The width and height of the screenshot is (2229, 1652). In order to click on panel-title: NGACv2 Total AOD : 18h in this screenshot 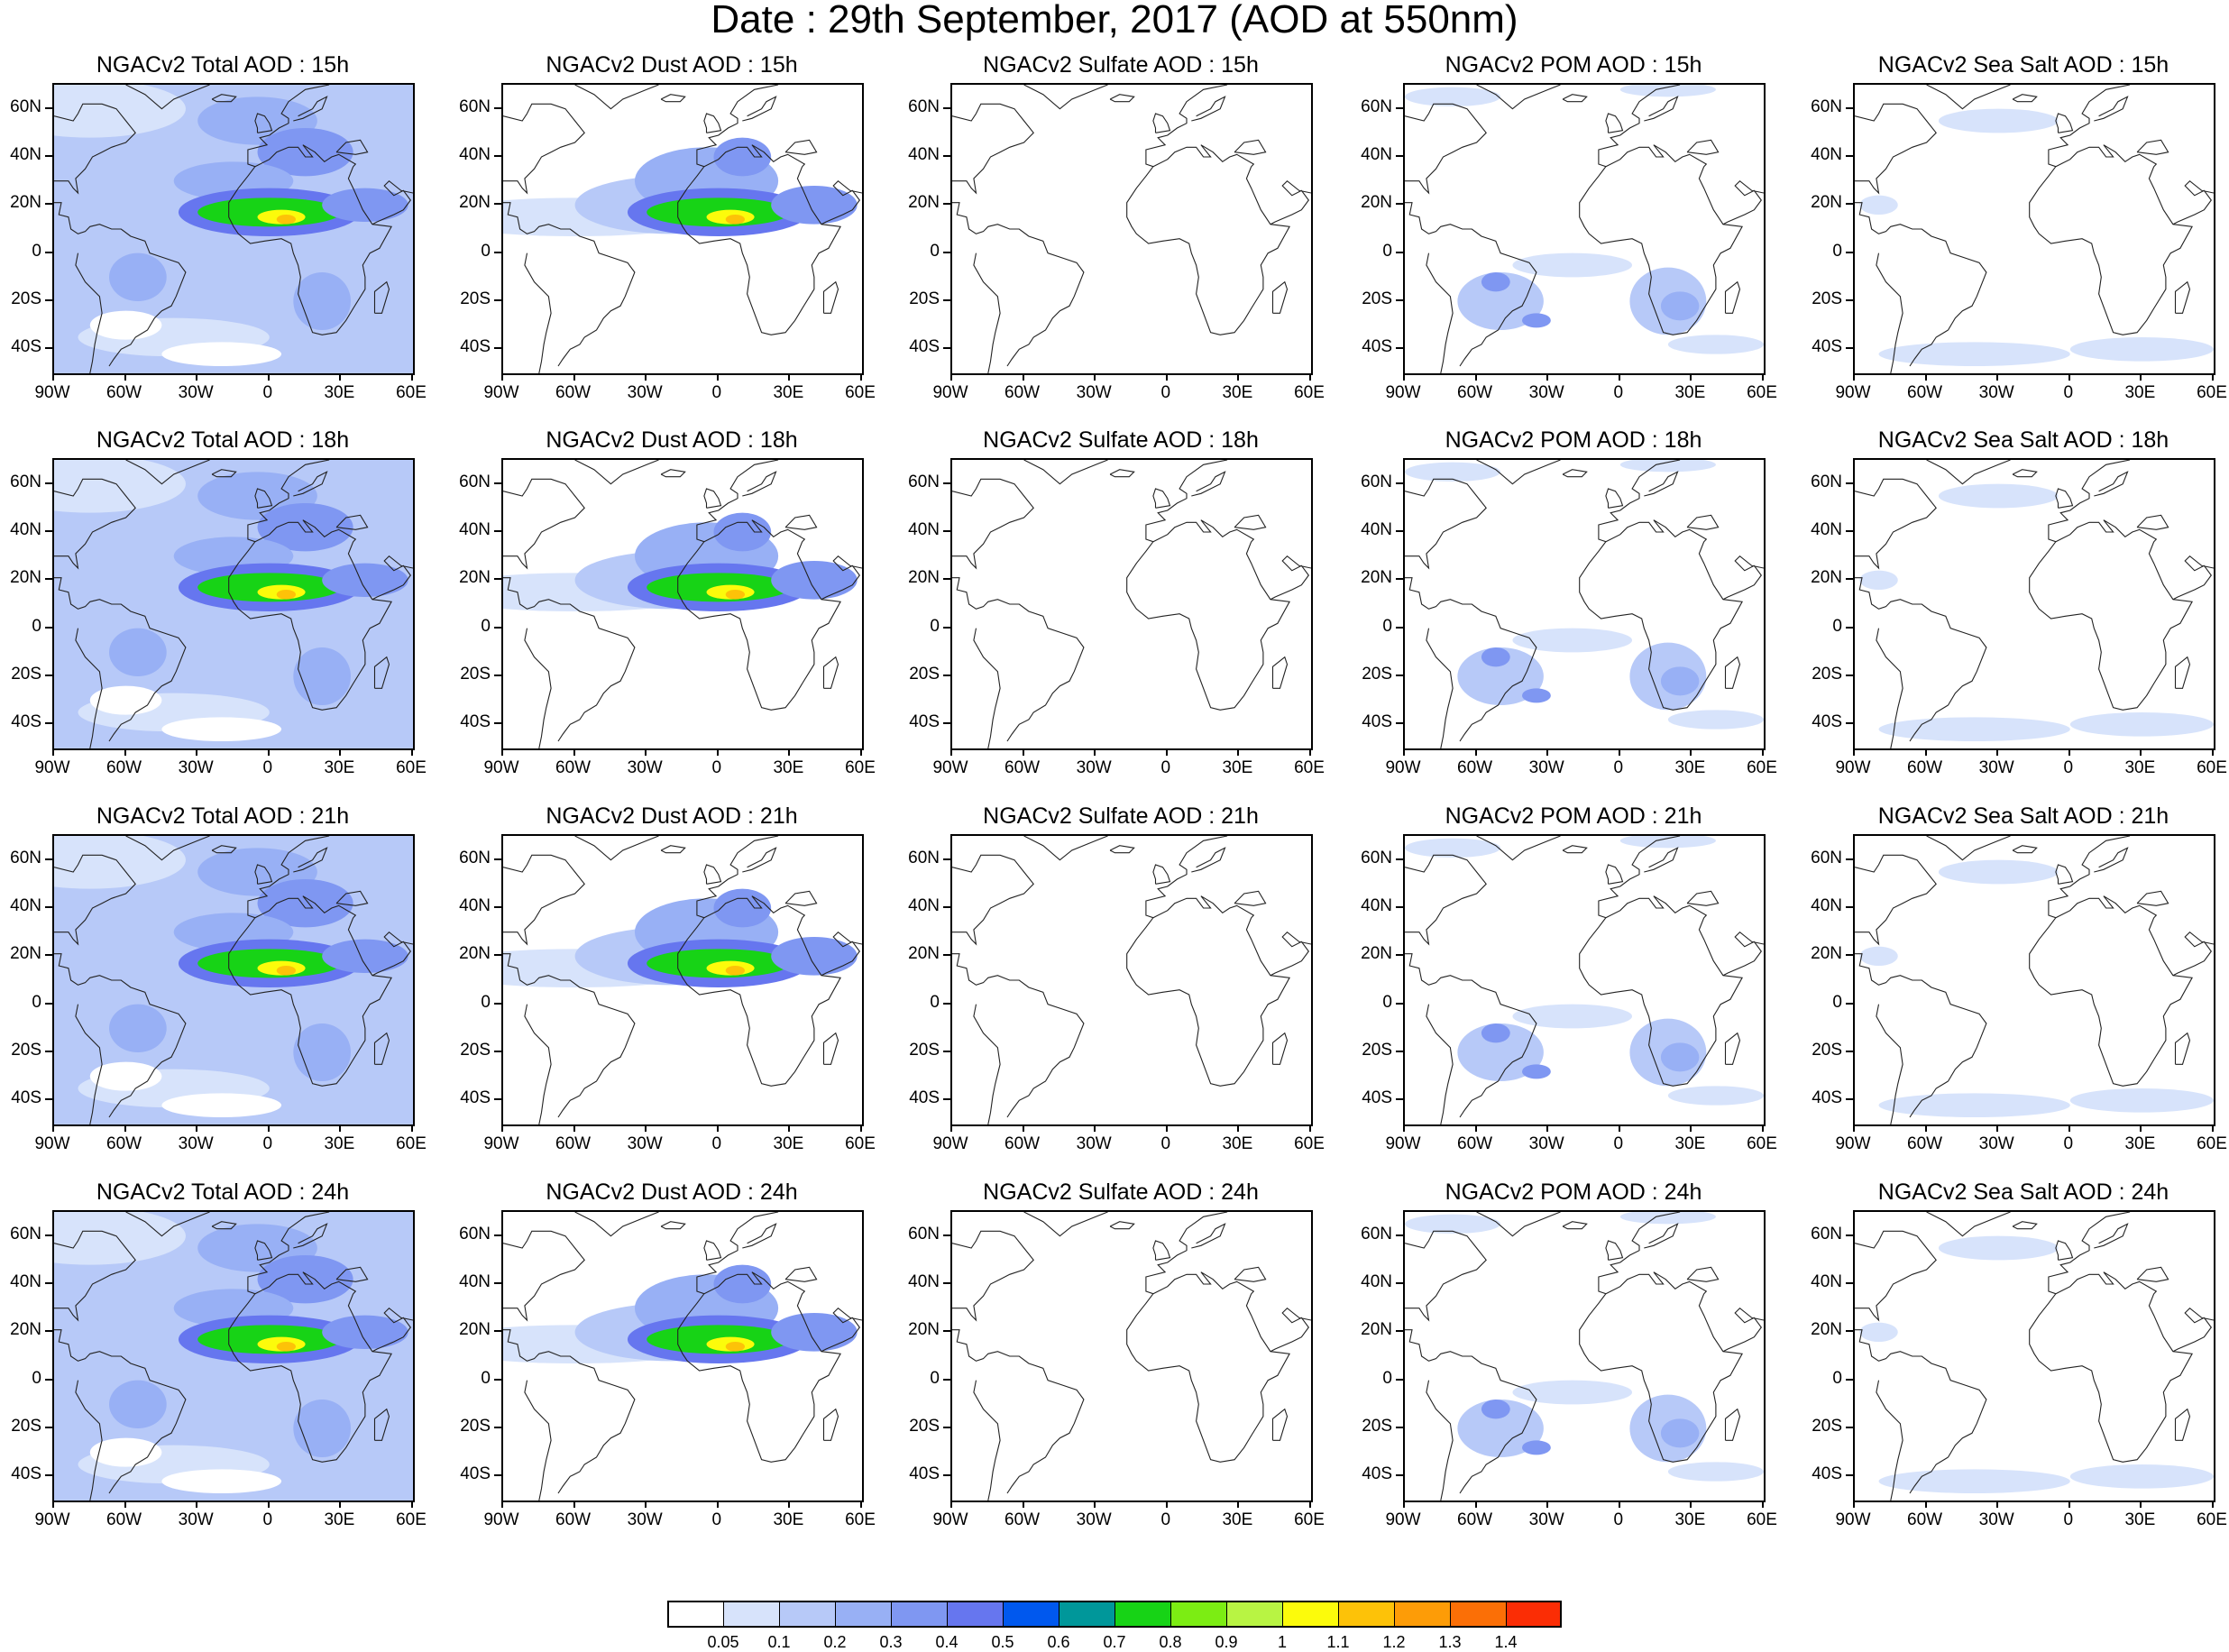, I will do `click(223, 440)`.